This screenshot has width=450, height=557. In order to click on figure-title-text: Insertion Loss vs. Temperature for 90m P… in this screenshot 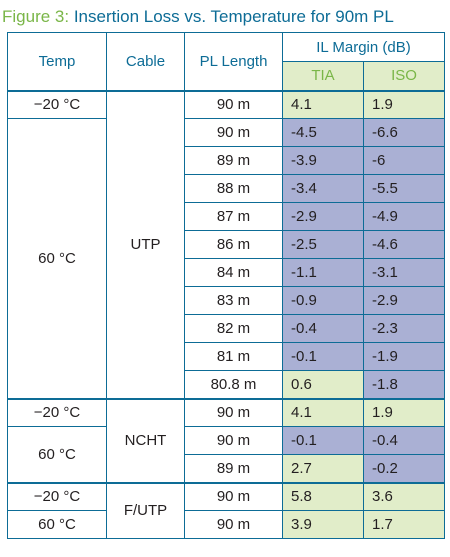, I will do `click(233, 16)`.